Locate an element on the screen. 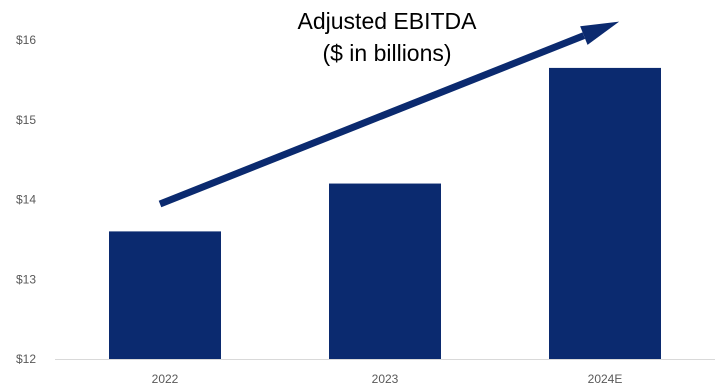  x-tick-label: 2023 is located at coordinates (385, 379).